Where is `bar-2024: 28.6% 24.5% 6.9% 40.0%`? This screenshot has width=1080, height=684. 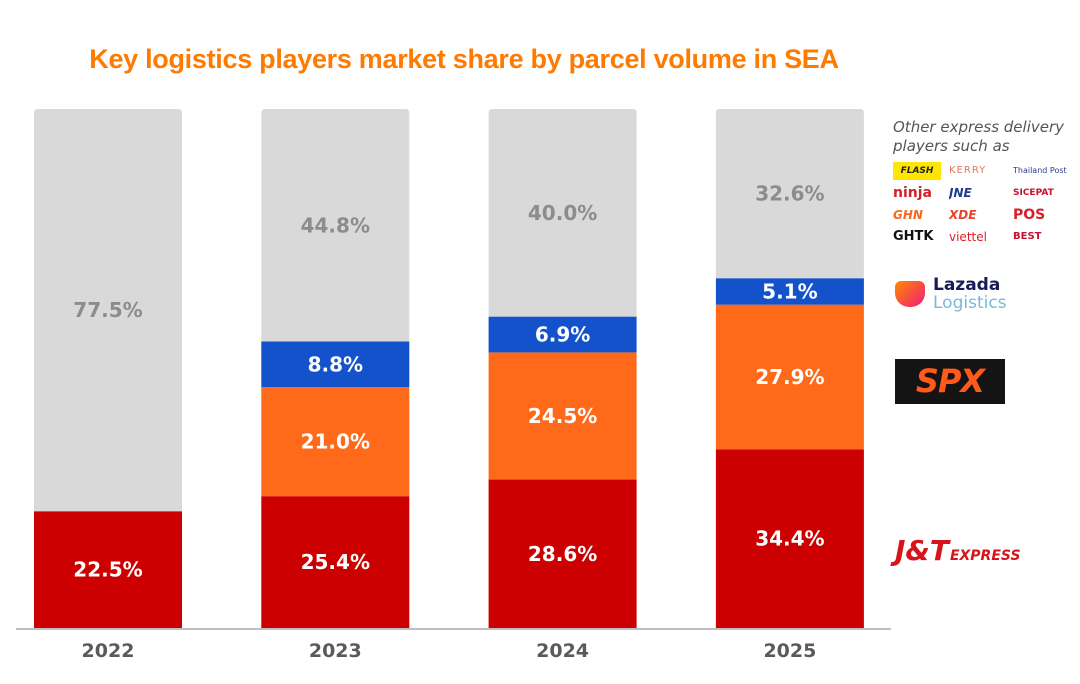 bar-2024: 28.6% 24.5% 6.9% 40.0% is located at coordinates (562, 368).